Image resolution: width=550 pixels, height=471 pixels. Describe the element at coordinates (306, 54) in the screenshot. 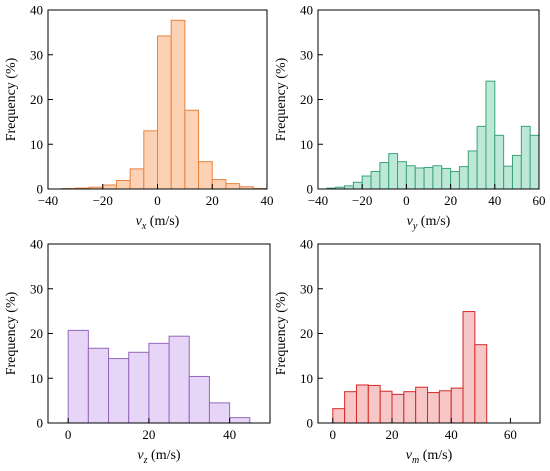

I see `vy-ytick-label-3: 30` at that location.